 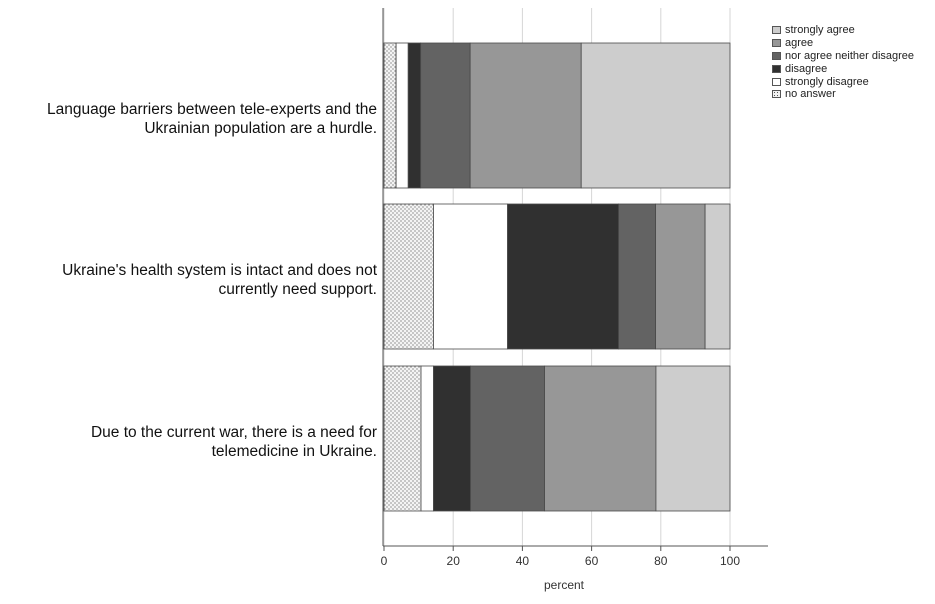 What do you see at coordinates (799, 43) in the screenshot?
I see `legend-label: agree` at bounding box center [799, 43].